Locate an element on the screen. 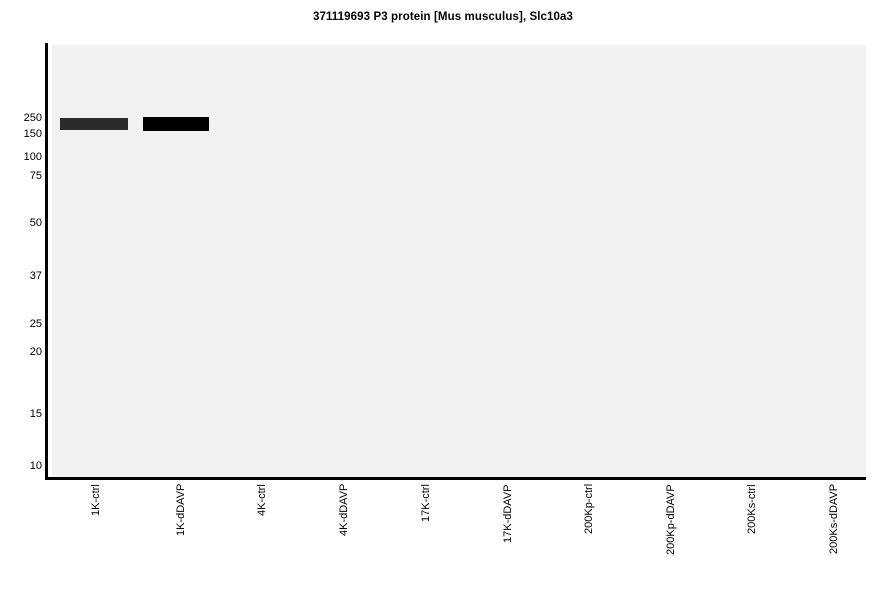 The image size is (886, 595). y-tick-label-100: 100 is located at coordinates (32, 157).